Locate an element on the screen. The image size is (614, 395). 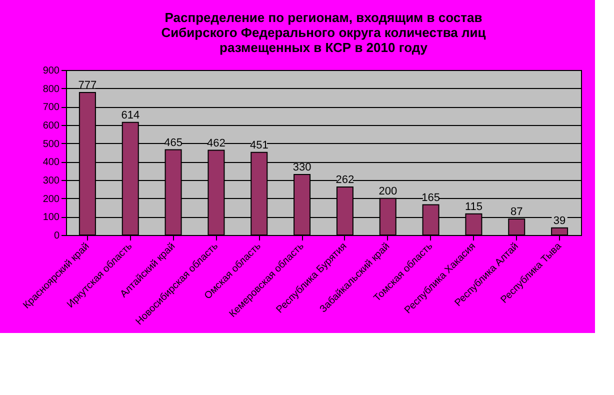
data-label: 465 is located at coordinates (173, 142).